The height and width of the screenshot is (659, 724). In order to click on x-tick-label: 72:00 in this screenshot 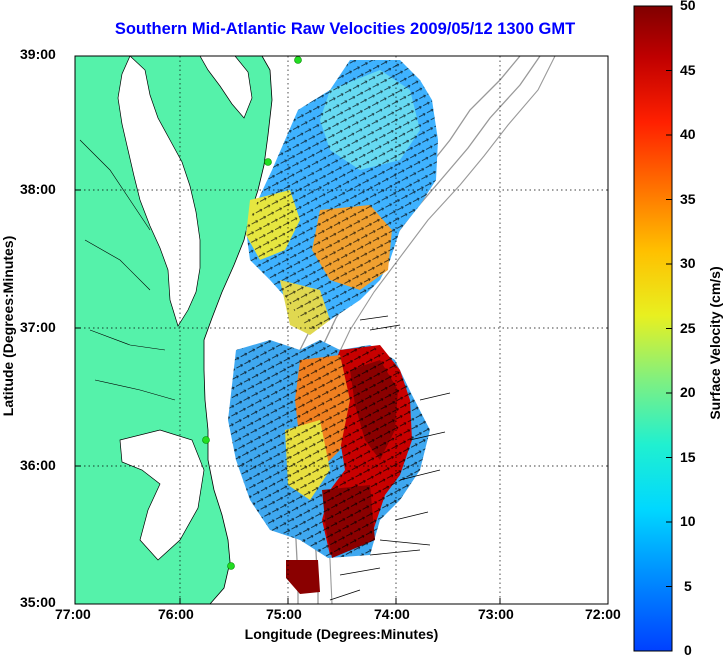, I will do `click(603, 614)`.